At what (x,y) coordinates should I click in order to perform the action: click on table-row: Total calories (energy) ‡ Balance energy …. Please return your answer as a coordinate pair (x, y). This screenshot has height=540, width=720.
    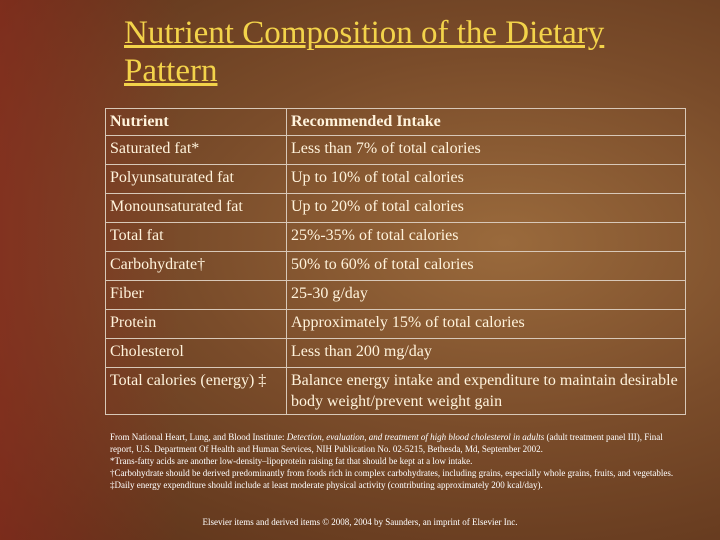
    Looking at the image, I should click on (395, 391).